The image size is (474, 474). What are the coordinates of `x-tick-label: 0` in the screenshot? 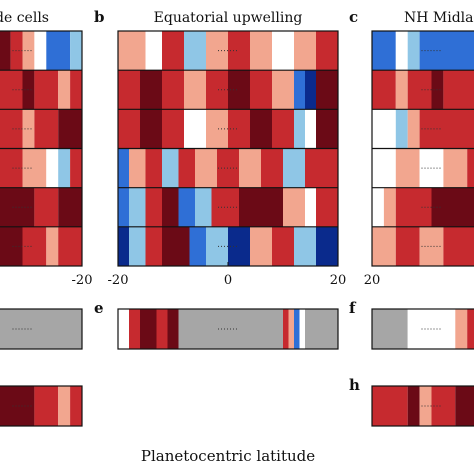 It's located at (228, 280).